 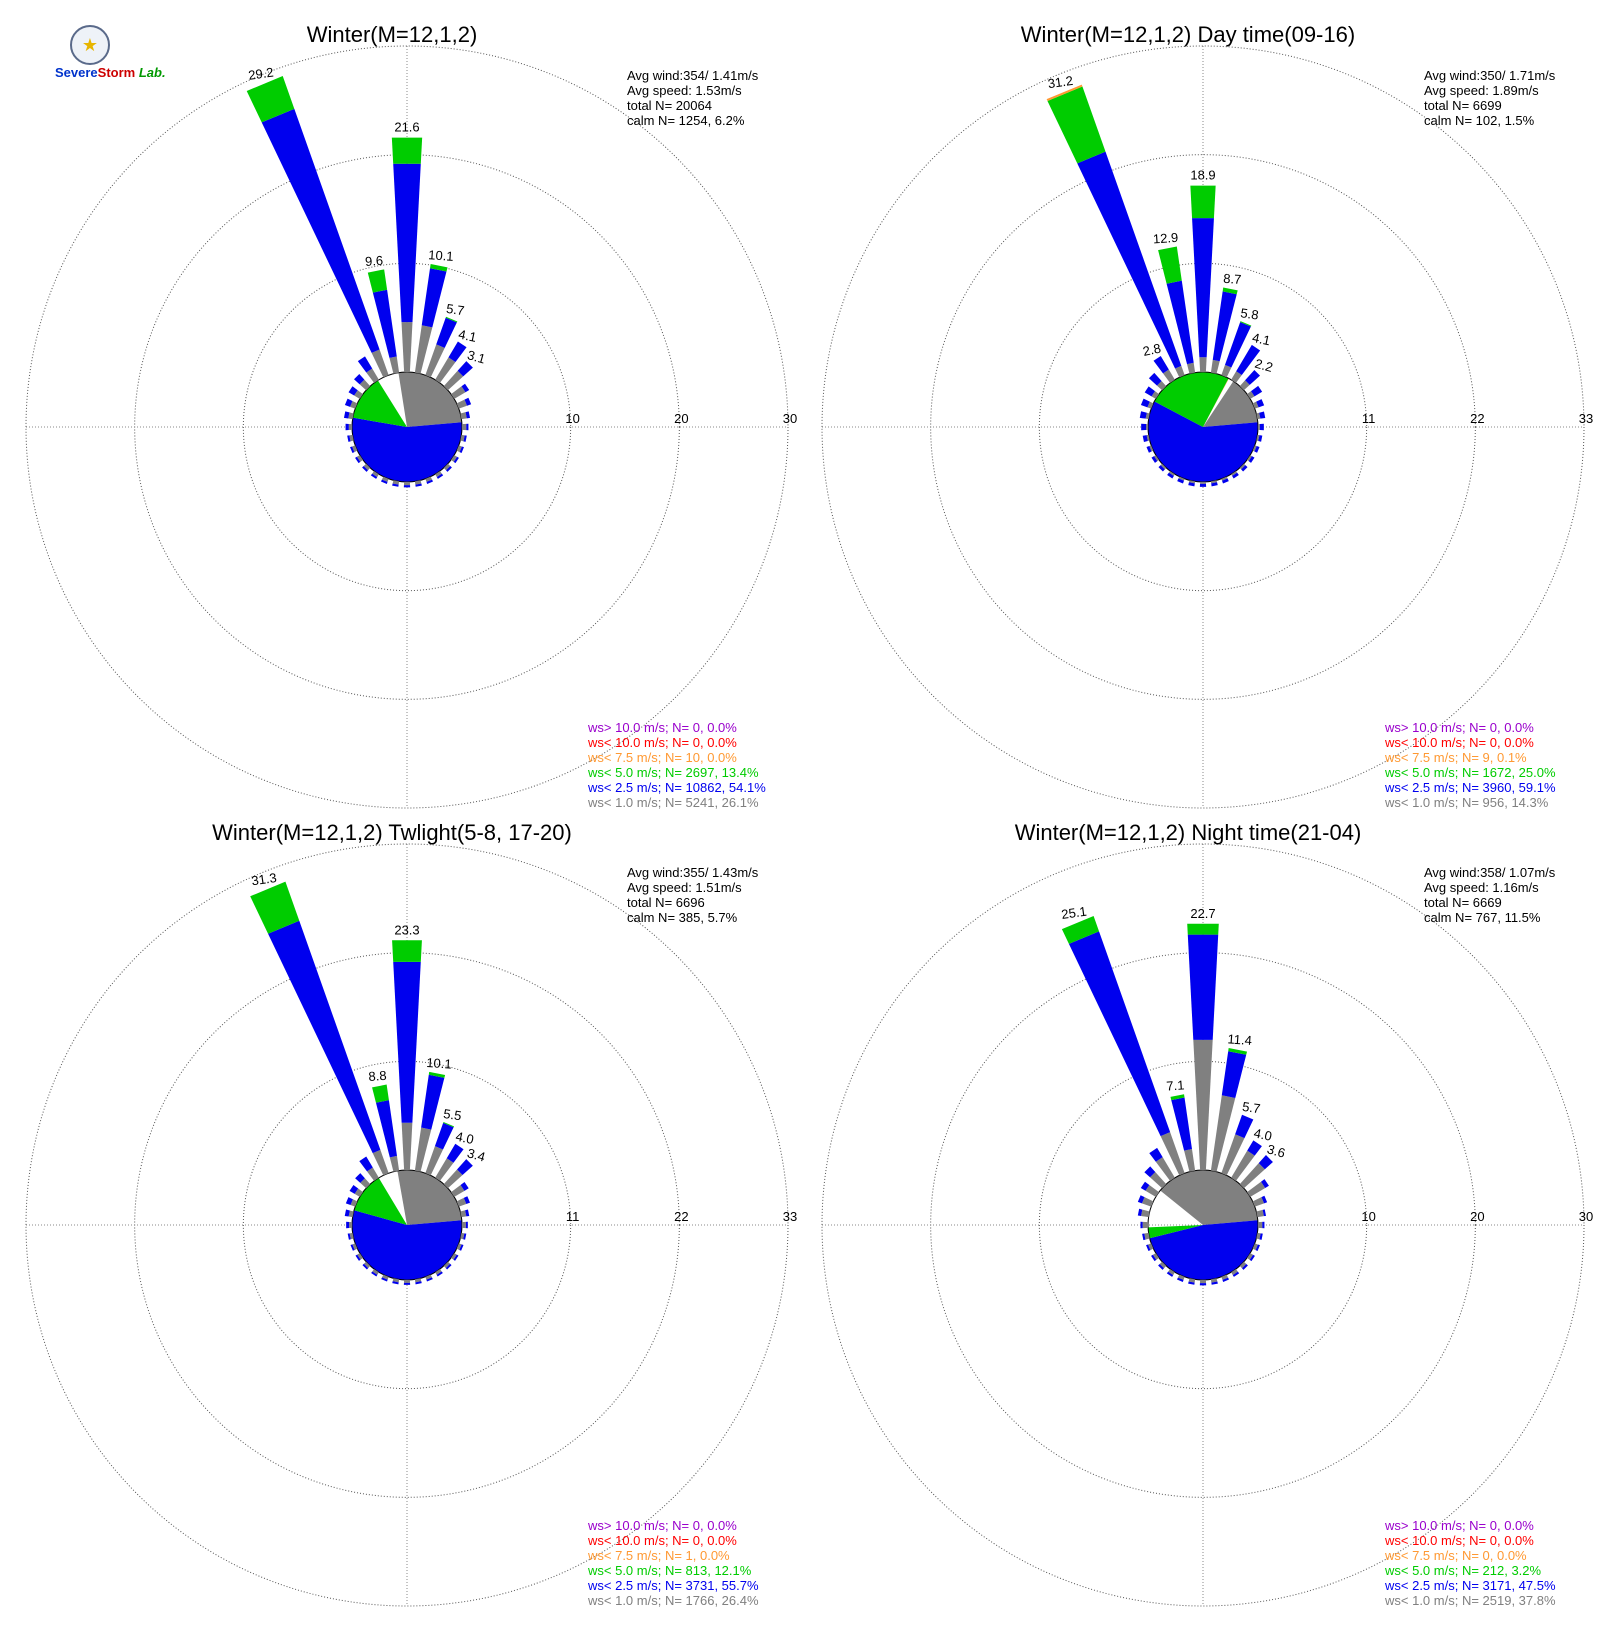 I want to click on logo-text-lab: Lab., so click(x=152, y=72).